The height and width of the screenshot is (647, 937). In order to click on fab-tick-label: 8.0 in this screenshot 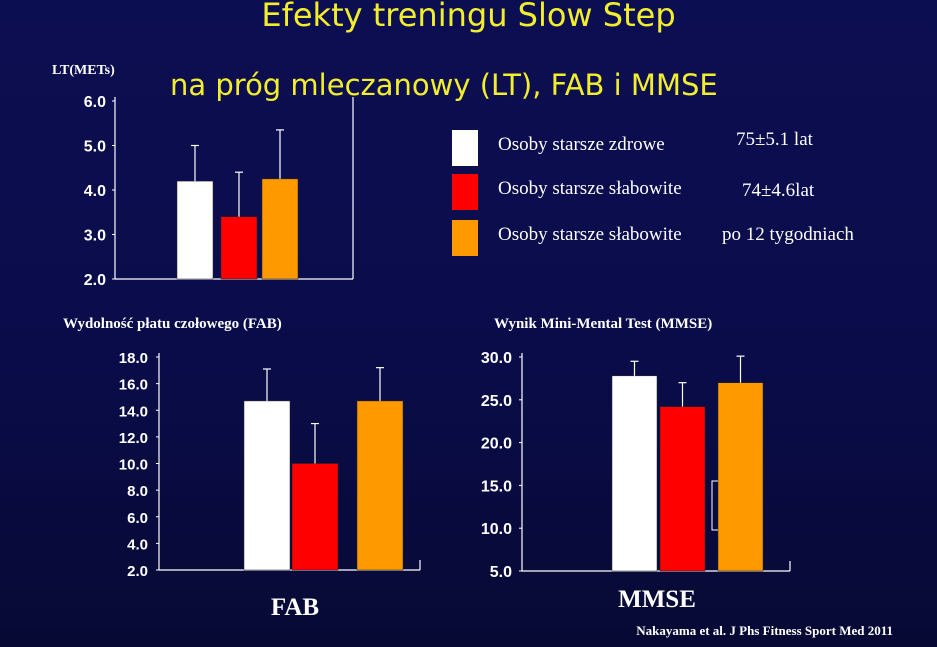, I will do `click(137, 491)`.